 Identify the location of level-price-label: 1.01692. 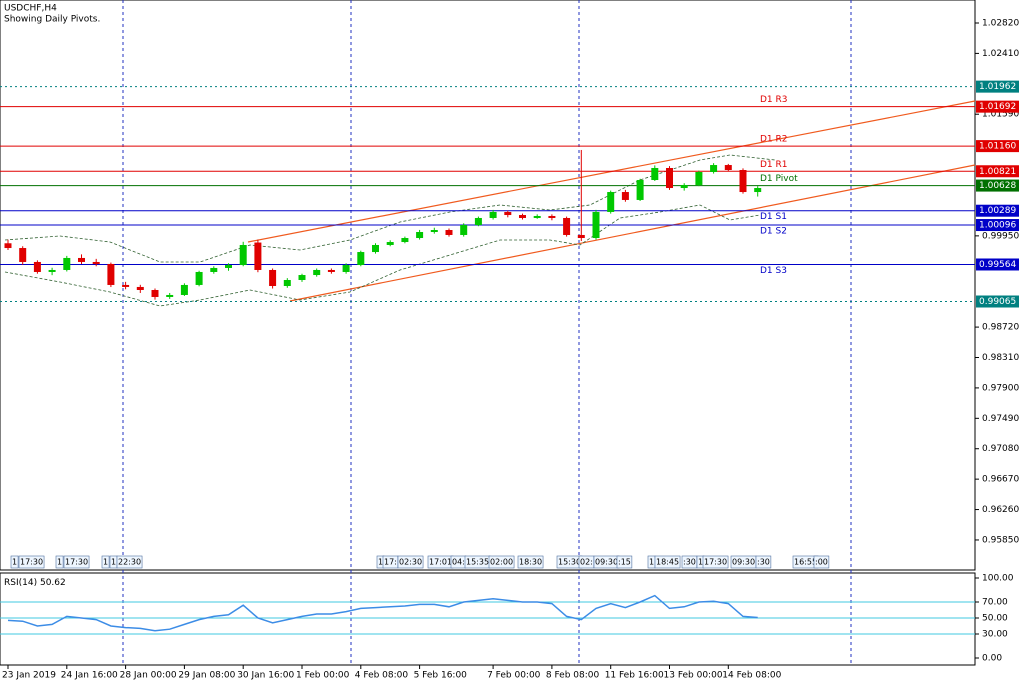
(997, 107).